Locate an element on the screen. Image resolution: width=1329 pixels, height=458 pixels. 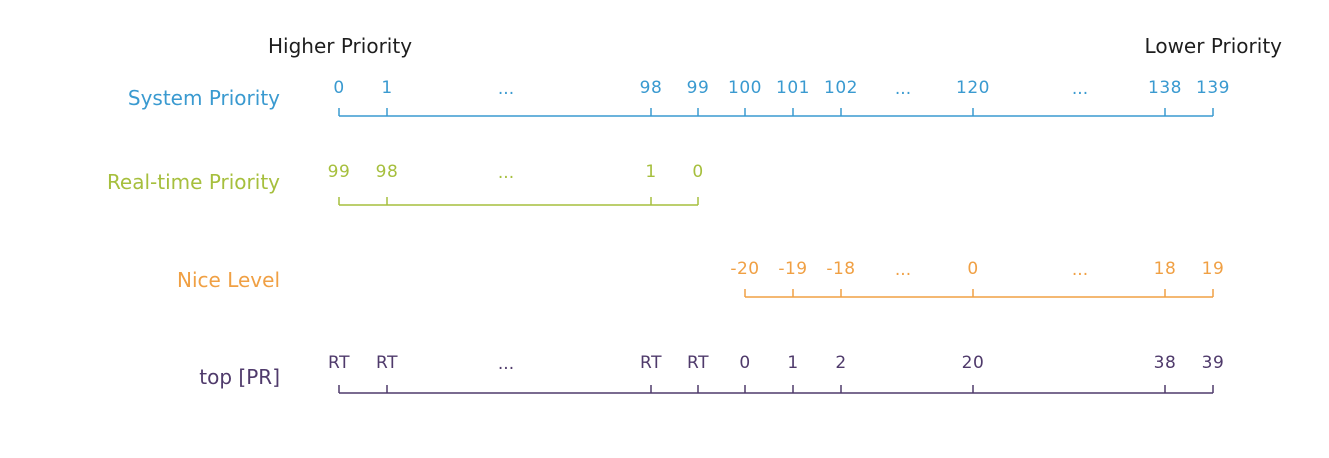
realtime-tick-label: 1 is located at coordinates (651, 172).